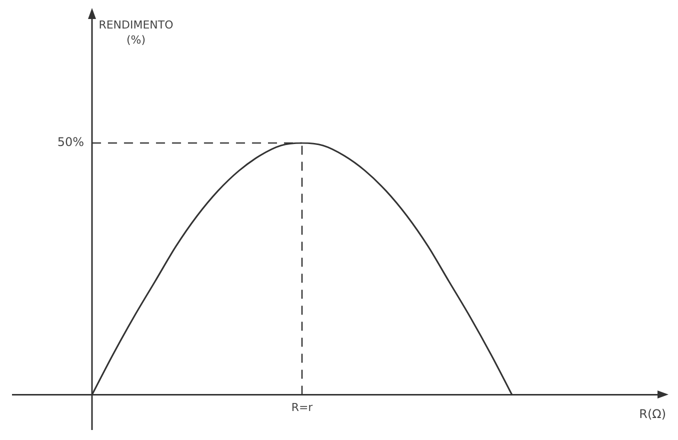 The width and height of the screenshot is (678, 440). Describe the element at coordinates (70, 142) in the screenshot. I see `annotation: 50%` at that location.